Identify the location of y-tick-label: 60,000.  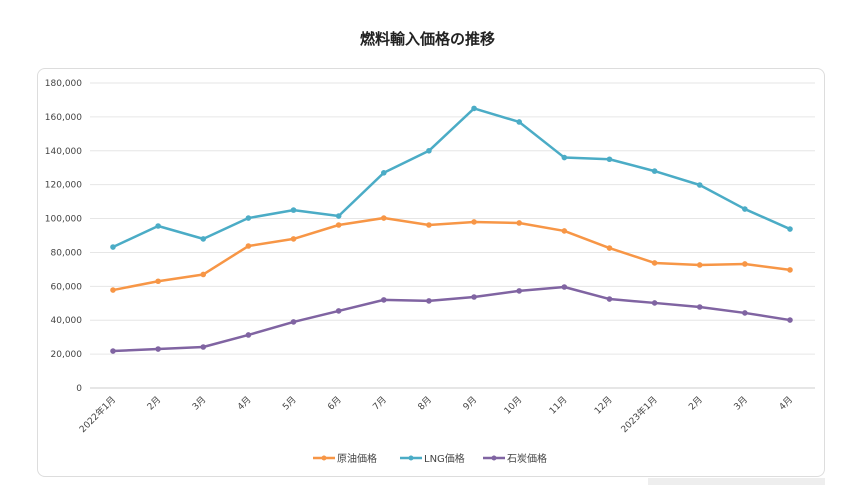
(67, 287).